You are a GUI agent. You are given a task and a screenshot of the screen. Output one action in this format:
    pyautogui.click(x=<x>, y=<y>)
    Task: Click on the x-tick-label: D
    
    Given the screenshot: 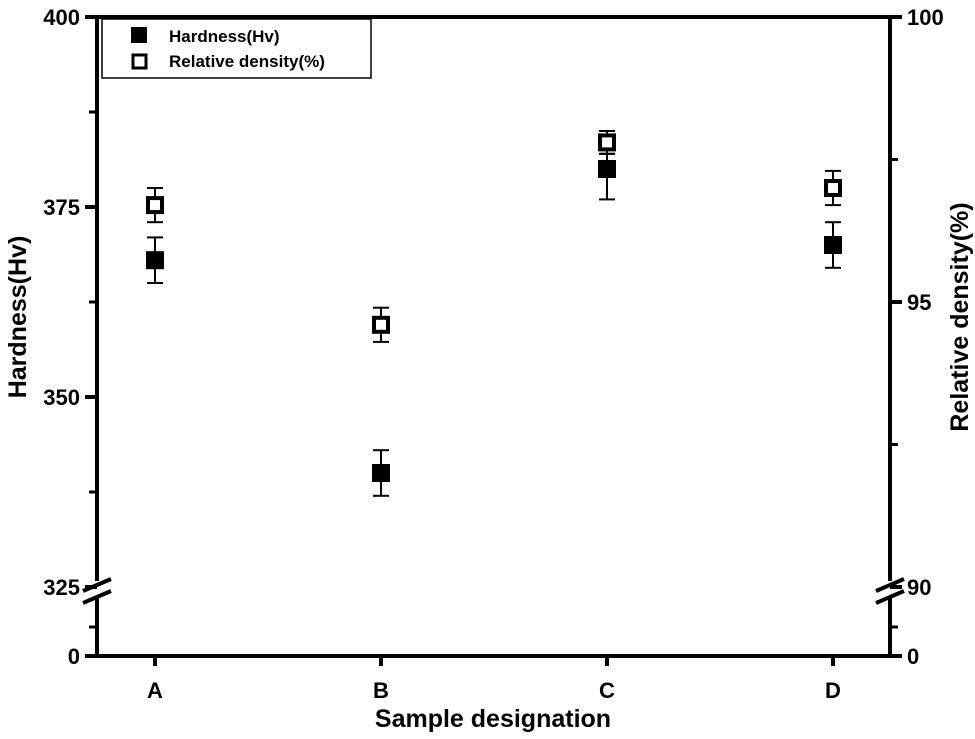 What is the action you would take?
    pyautogui.click(x=833, y=690)
    